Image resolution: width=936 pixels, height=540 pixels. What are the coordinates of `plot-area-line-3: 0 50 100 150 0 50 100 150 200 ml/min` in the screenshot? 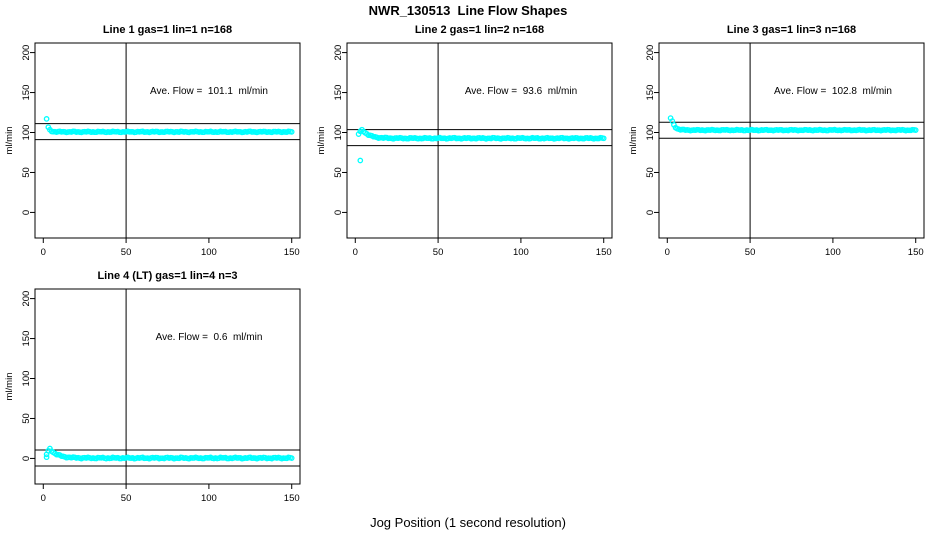 It's located at (776, 150).